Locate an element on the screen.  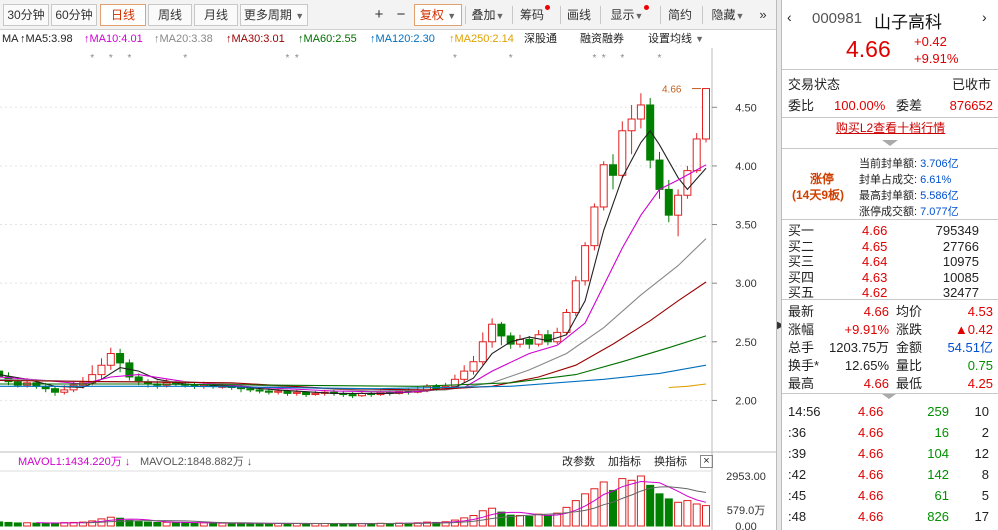
last-price: 4.66 is located at coordinates (868, 49).